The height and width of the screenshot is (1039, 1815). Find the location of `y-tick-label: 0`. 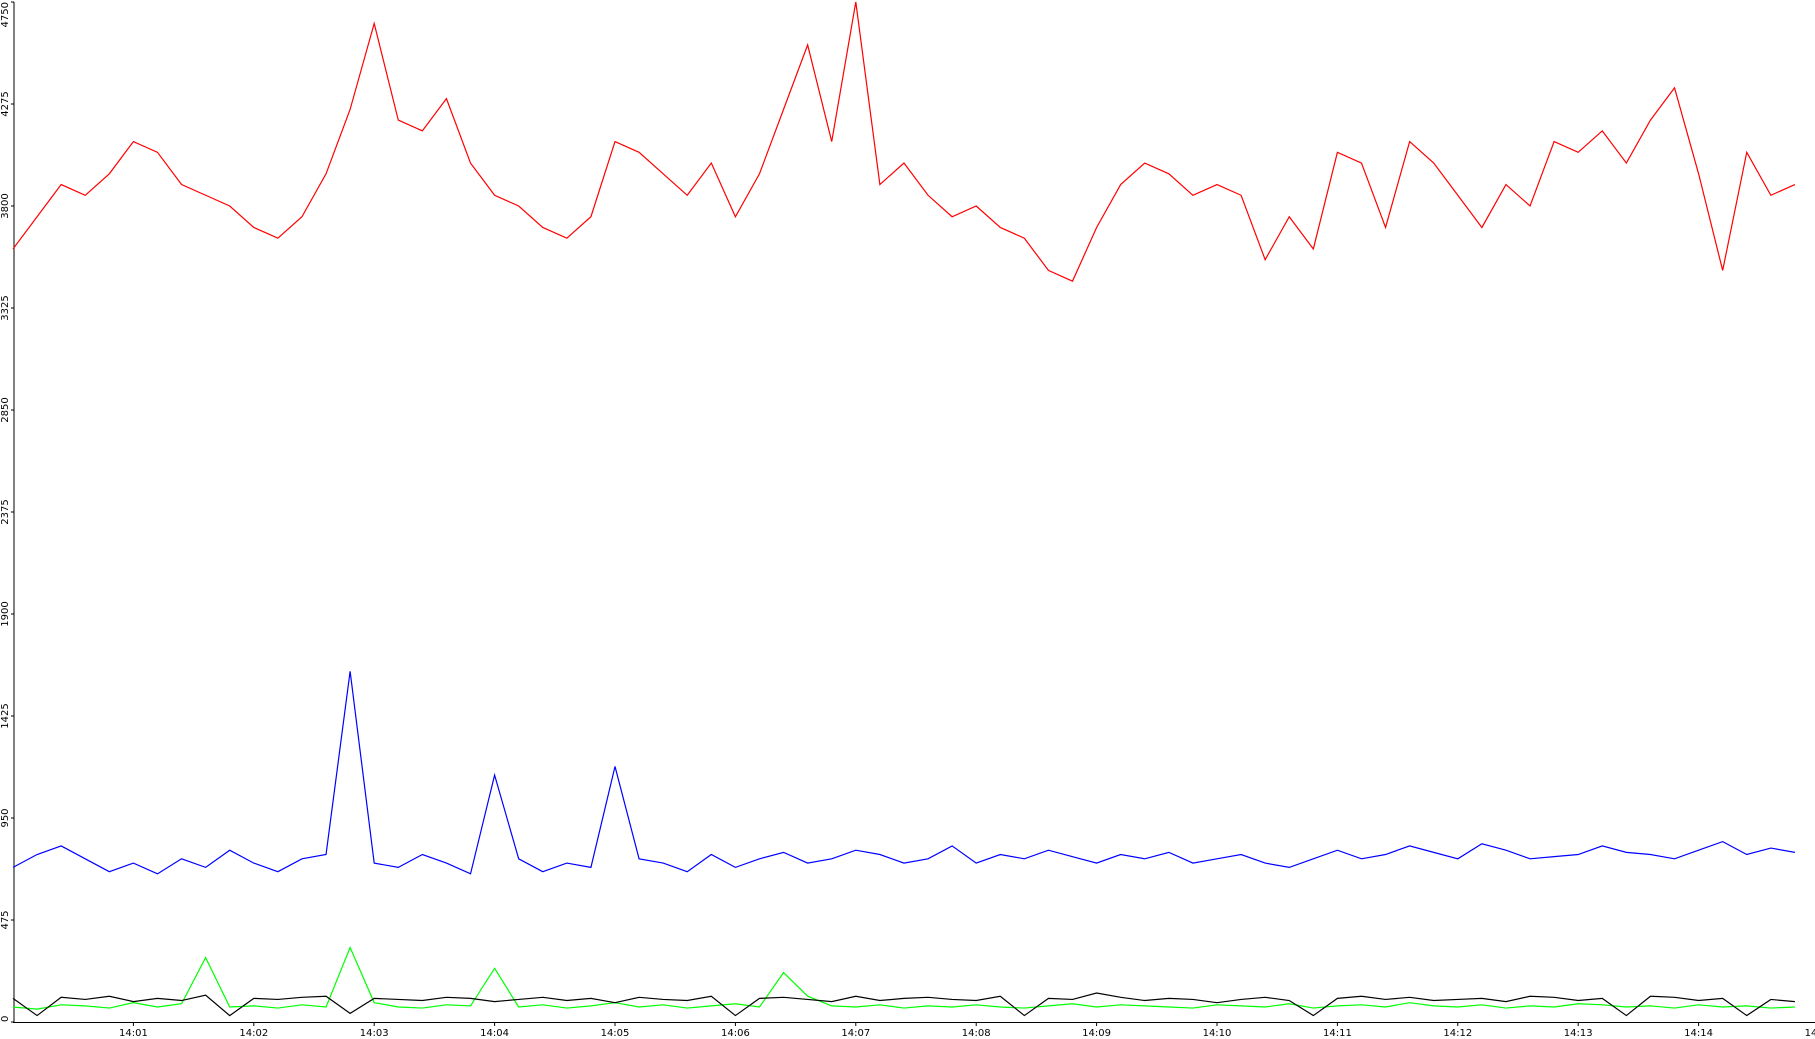

y-tick-label: 0 is located at coordinates (5, 1019).